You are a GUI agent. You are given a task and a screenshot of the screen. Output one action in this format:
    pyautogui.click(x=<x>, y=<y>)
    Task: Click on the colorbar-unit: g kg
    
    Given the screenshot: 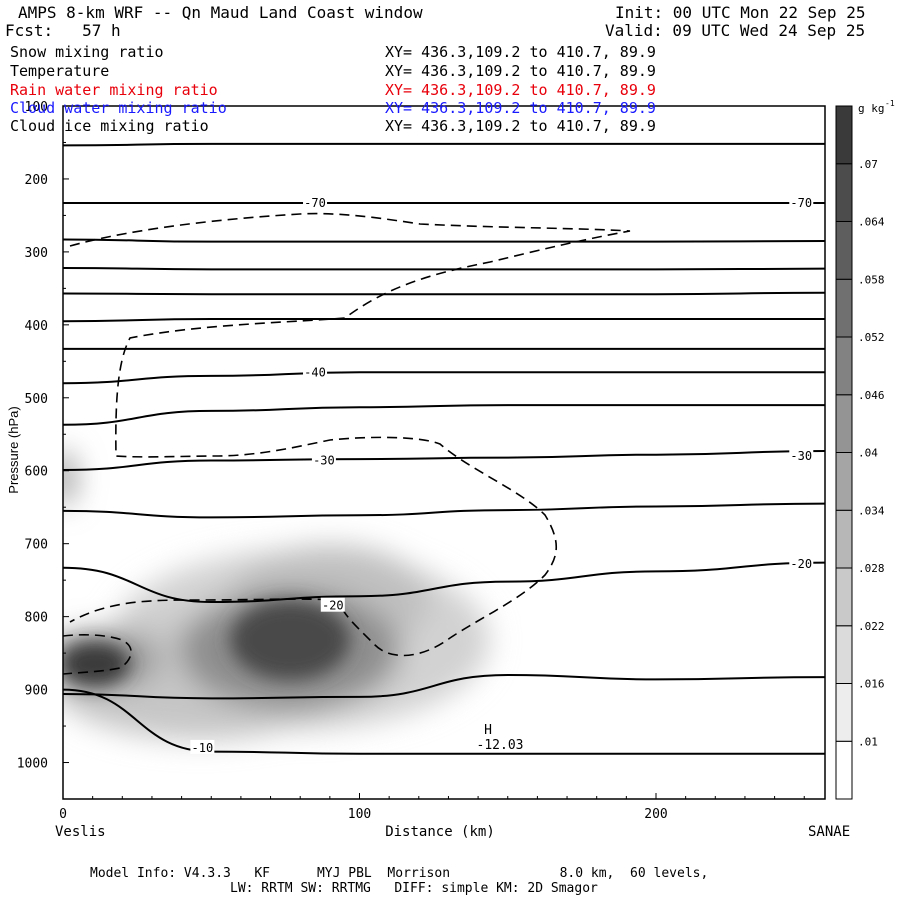 What is the action you would take?
    pyautogui.click(x=871, y=108)
    